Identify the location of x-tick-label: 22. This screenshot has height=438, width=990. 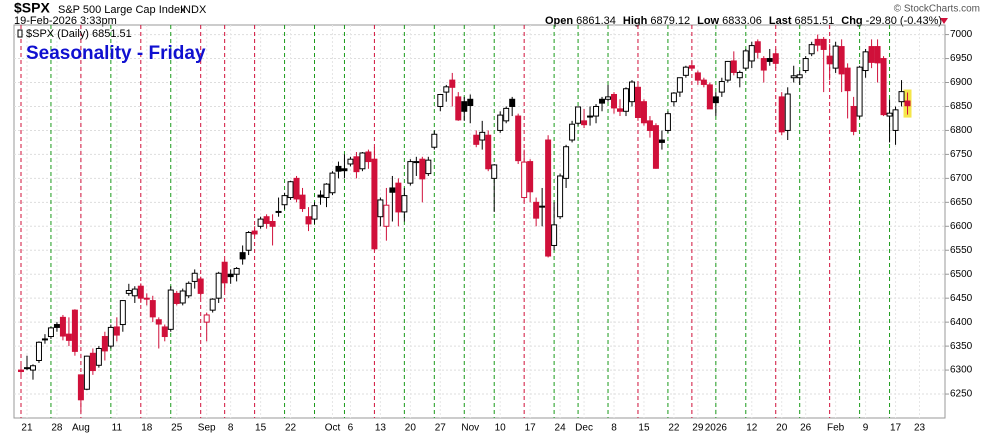
(291, 428).